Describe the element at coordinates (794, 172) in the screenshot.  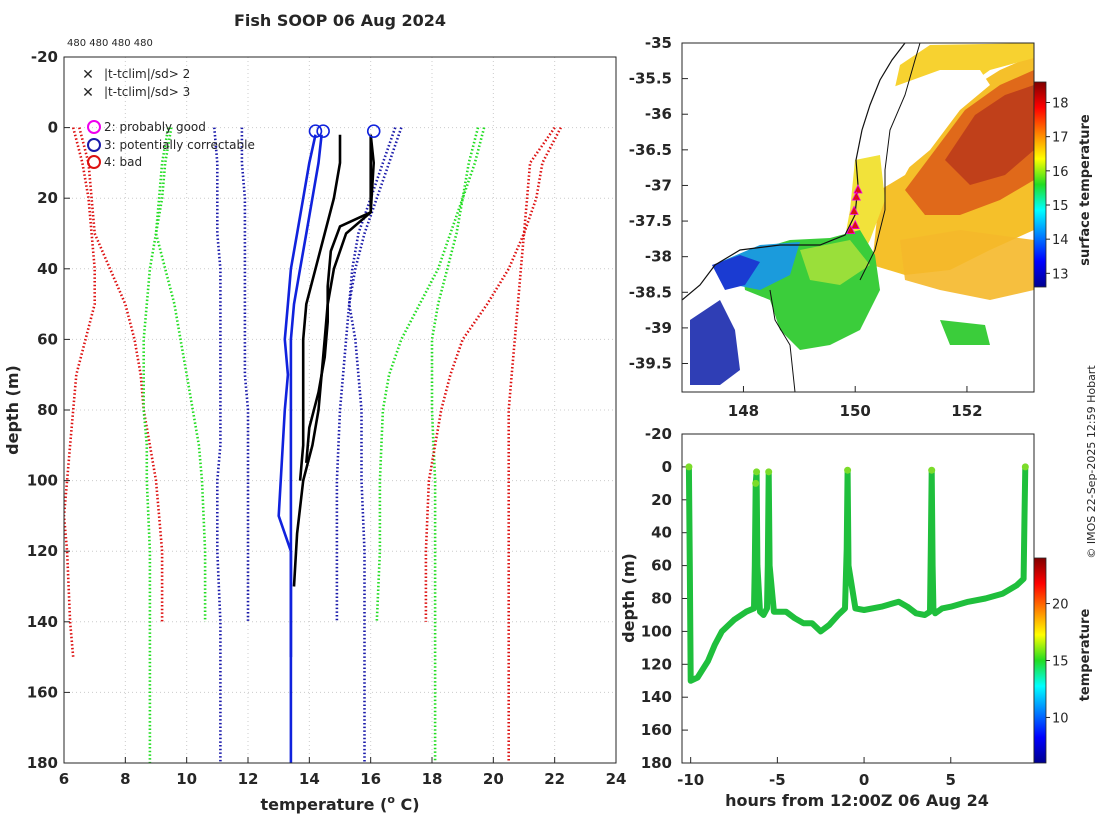
I see `map-coastline` at that location.